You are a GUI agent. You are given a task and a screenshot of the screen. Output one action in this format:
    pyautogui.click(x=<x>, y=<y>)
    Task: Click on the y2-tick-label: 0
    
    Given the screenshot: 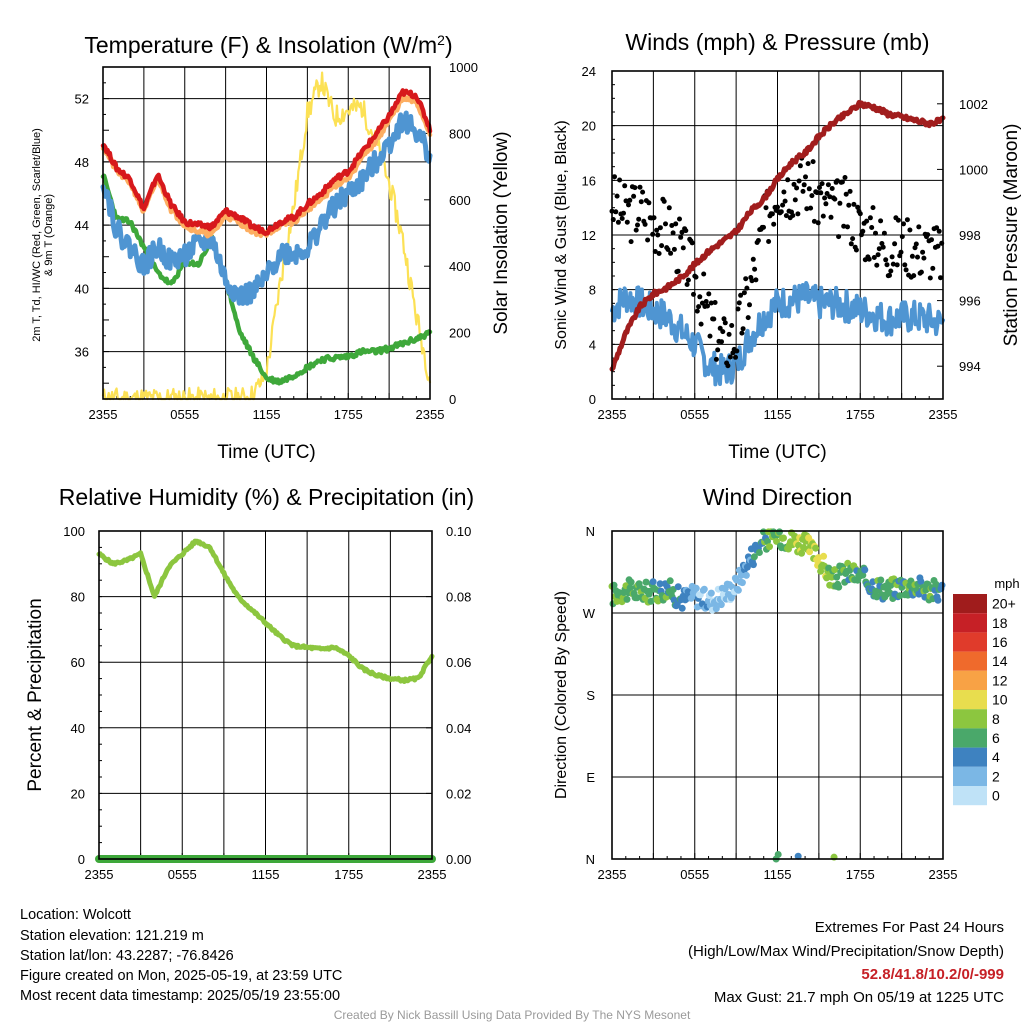 What is the action you would take?
    pyautogui.click(x=452, y=399)
    